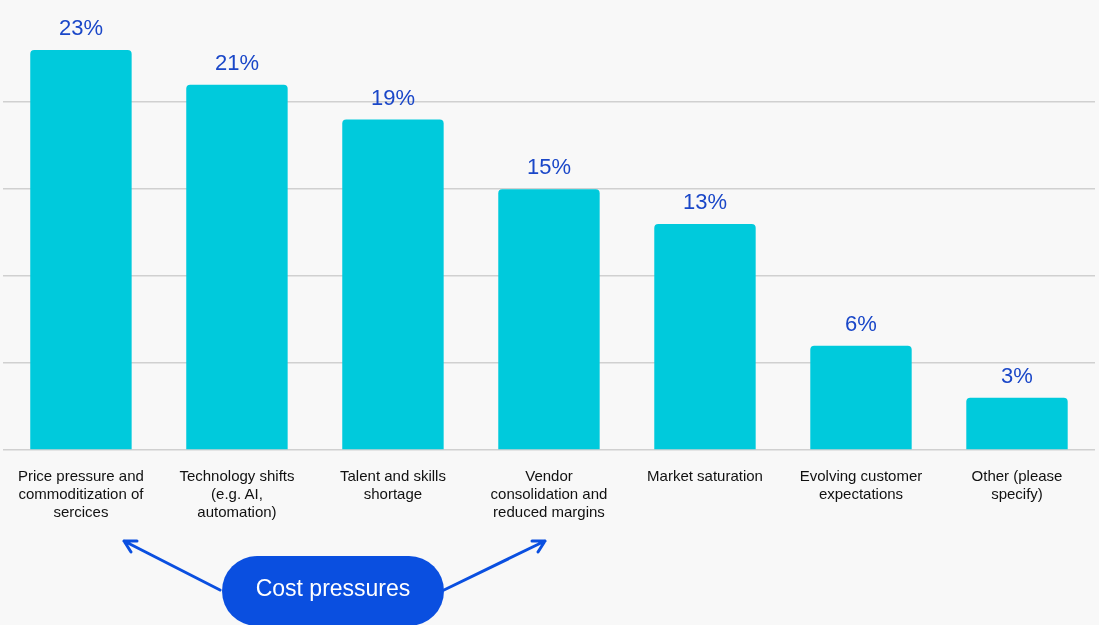  I want to click on x-tick-label: Price pressure and commoditization of sercices, so click(81, 494).